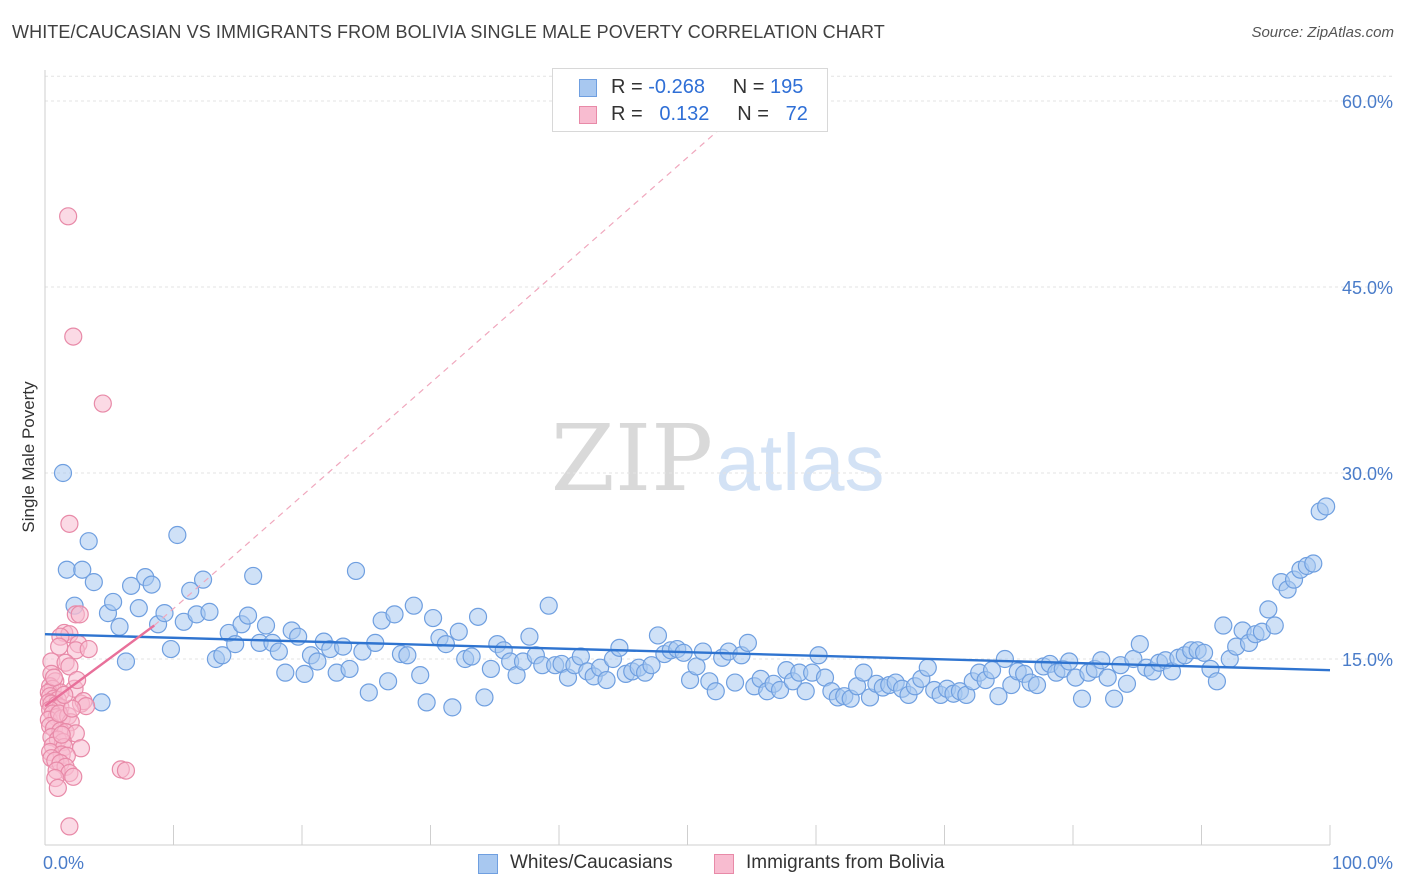  I want to click on y-tick-label: 15.0%, so click(1367, 660).